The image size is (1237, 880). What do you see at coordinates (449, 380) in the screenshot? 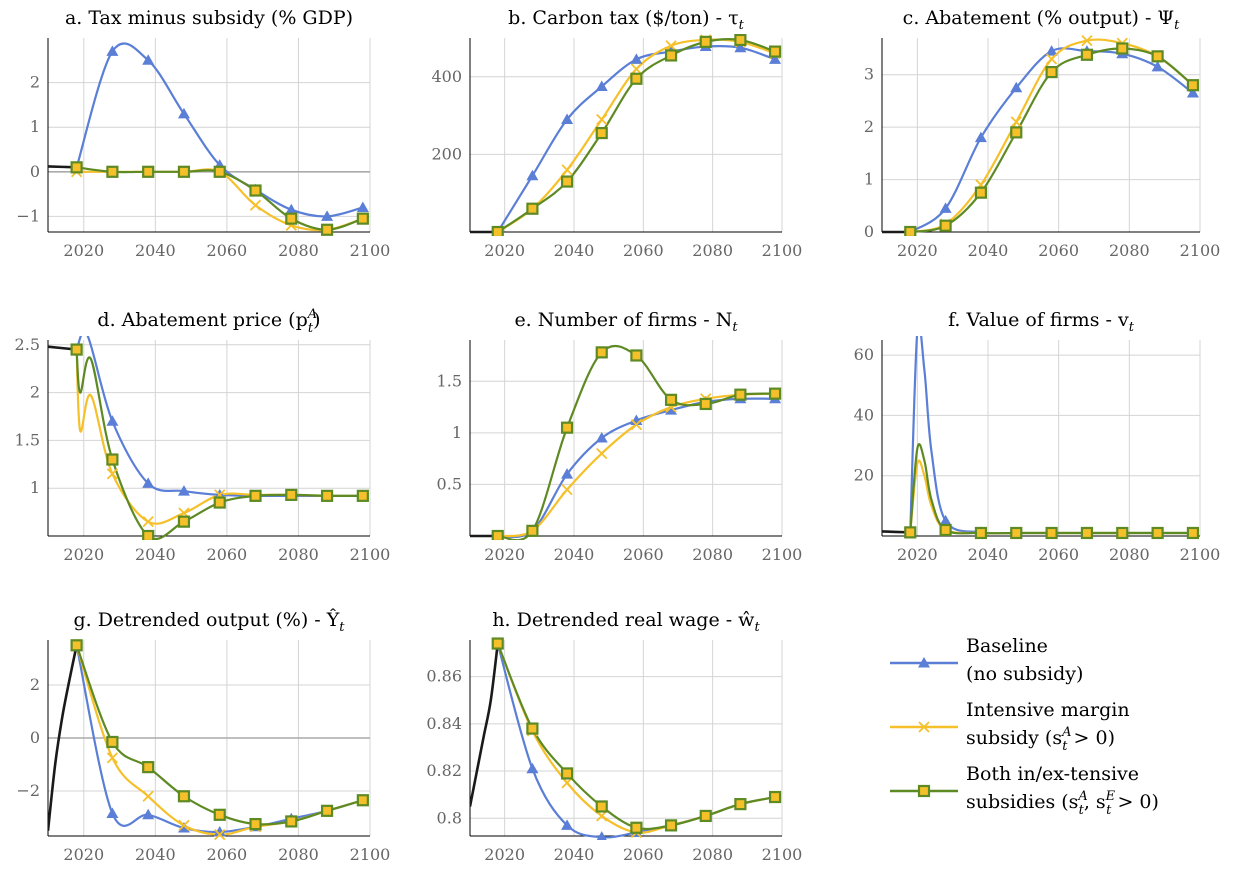
I see `y-tick-label: 1.5` at bounding box center [449, 380].